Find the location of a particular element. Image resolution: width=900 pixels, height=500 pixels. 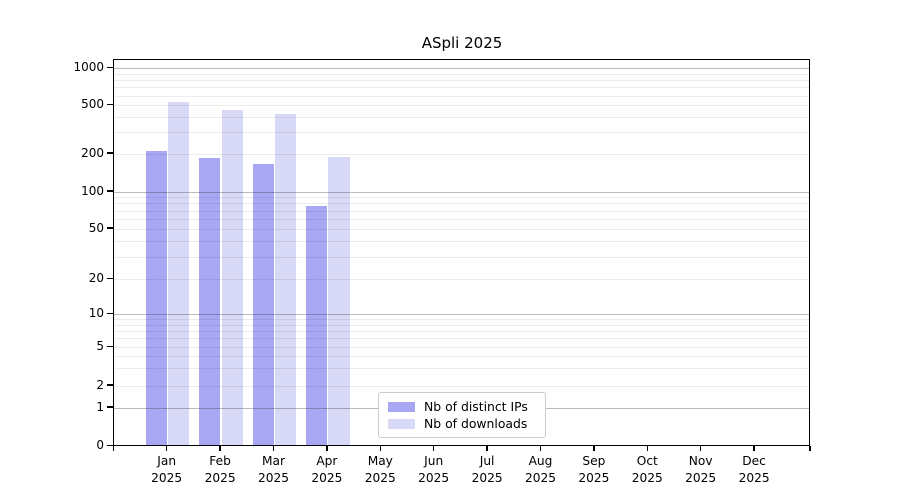

x-tick-label-sep: Sep 2025 is located at coordinates (594, 469).